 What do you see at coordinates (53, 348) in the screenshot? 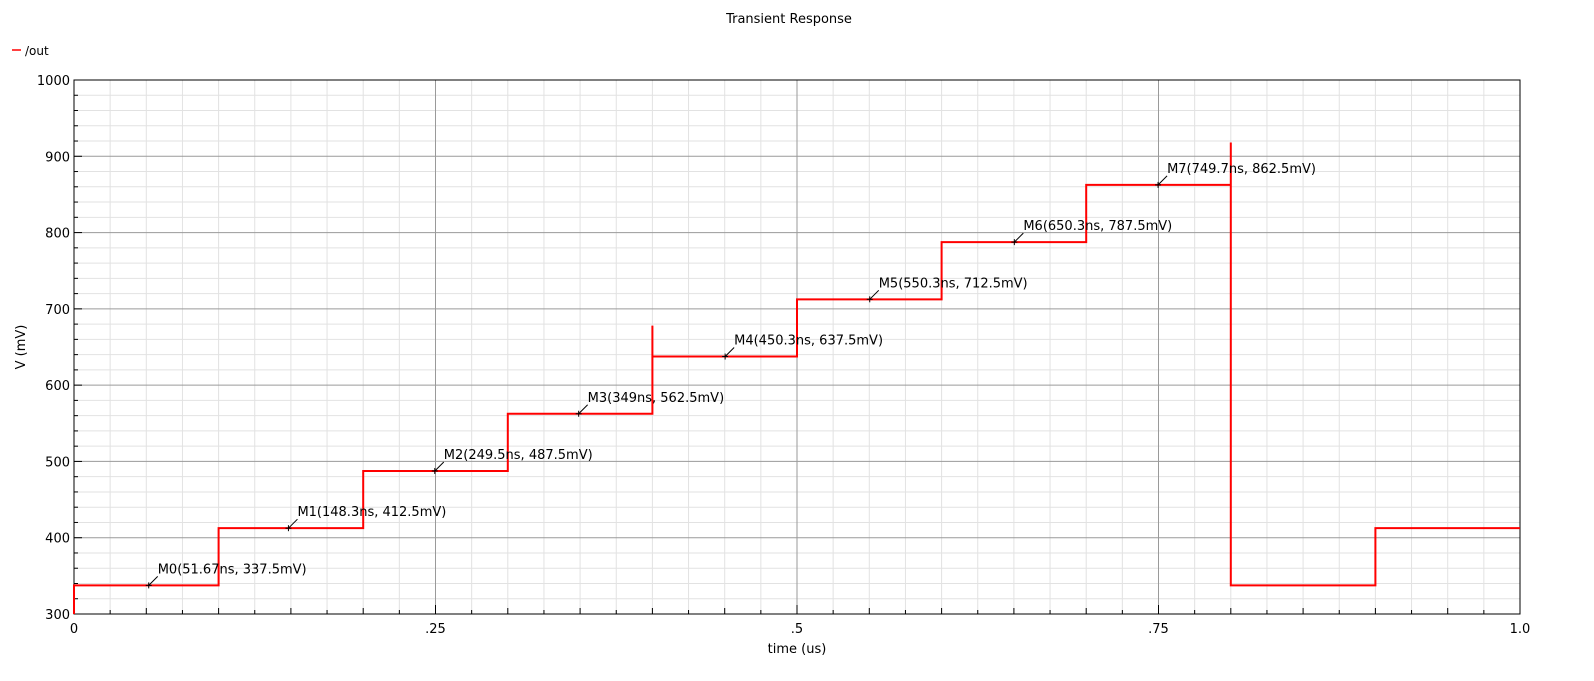
I see `y-axis-tick-labels: 300 400 500 600 700 800 900 1000` at bounding box center [53, 348].